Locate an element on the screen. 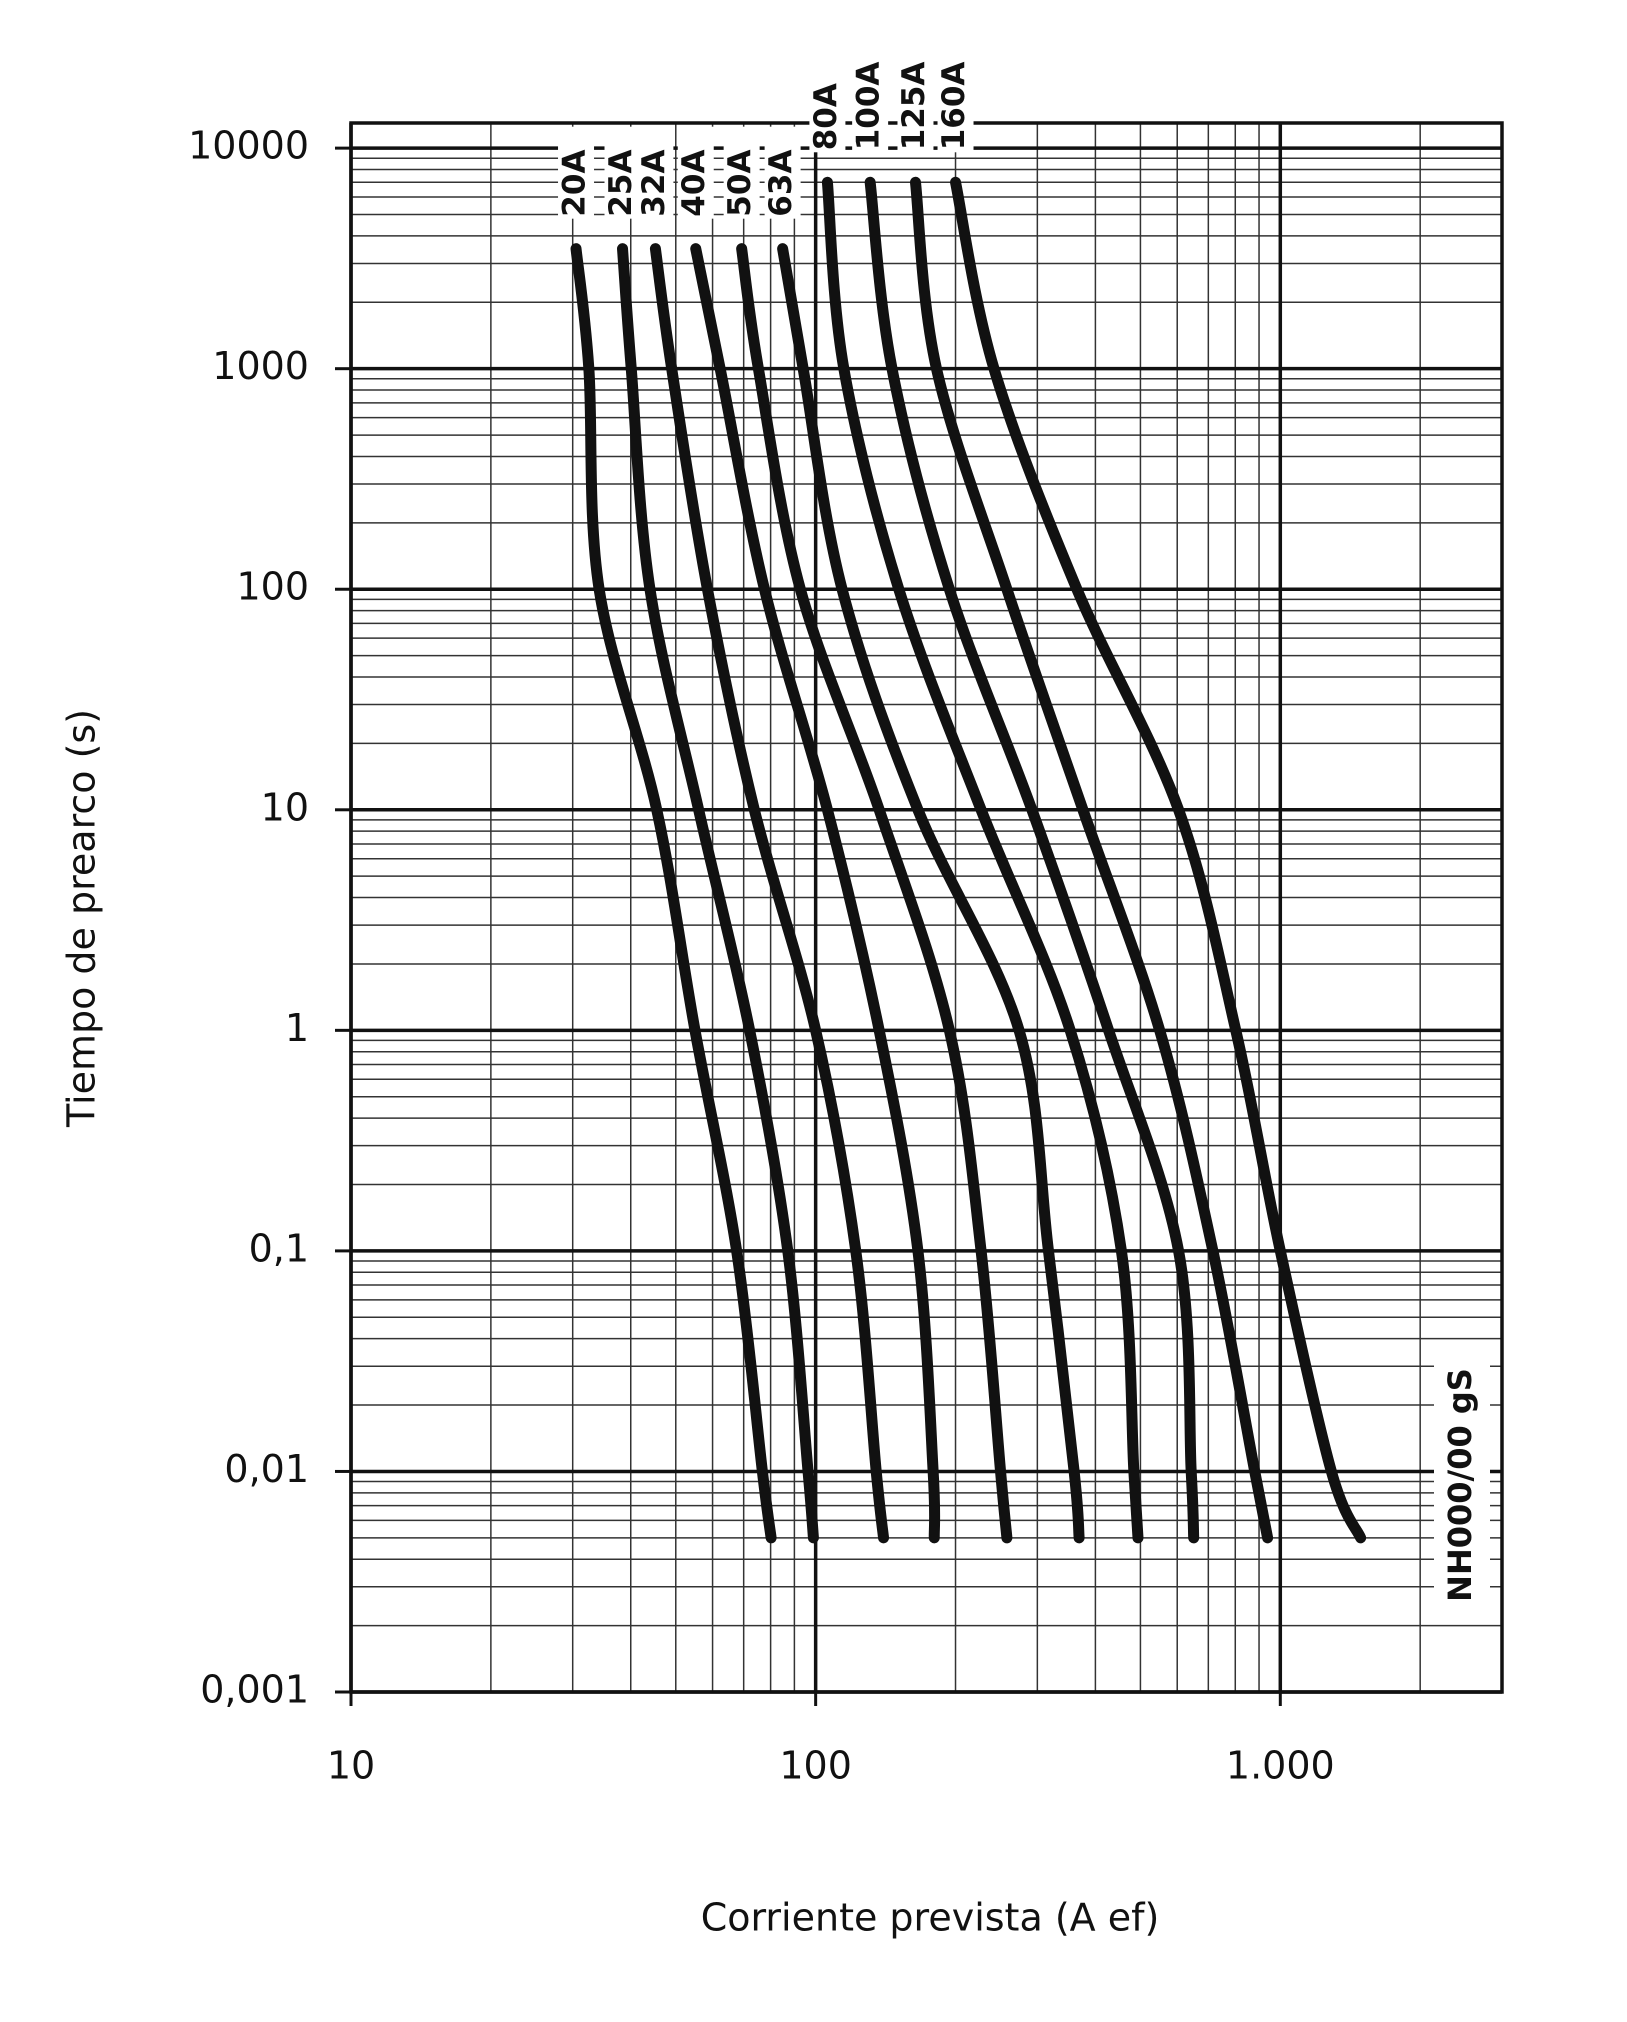 The height and width of the screenshot is (2022, 1627). y-tick-label: 10 is located at coordinates (285, 807).